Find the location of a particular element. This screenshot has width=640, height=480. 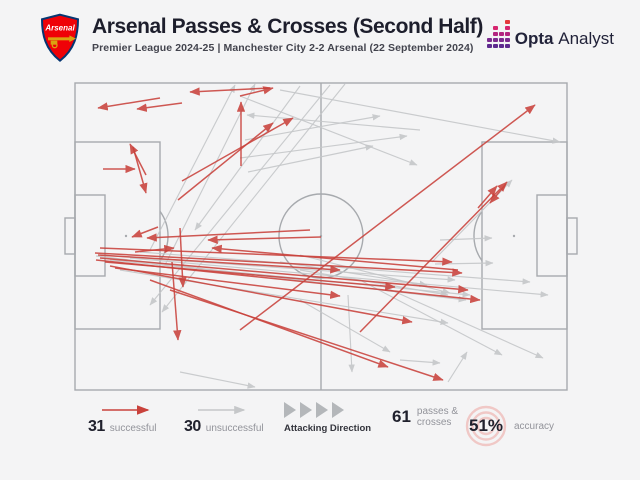

legend-total: 61 passes & crosses is located at coordinates (425, 417).